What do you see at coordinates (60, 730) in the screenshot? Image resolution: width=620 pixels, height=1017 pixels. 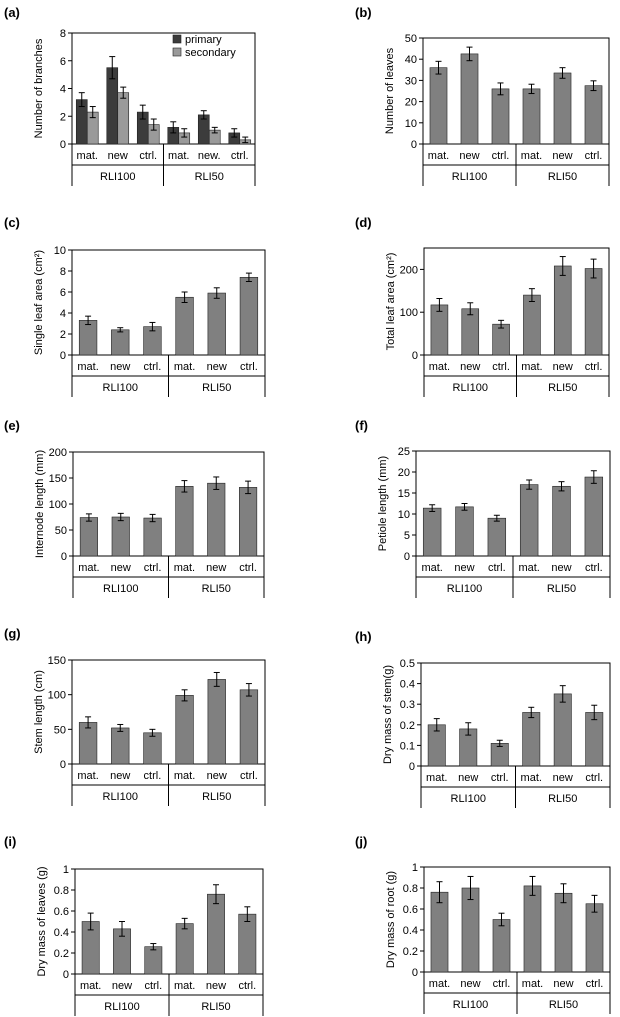 I see `y-tick-label: 50` at bounding box center [60, 730].